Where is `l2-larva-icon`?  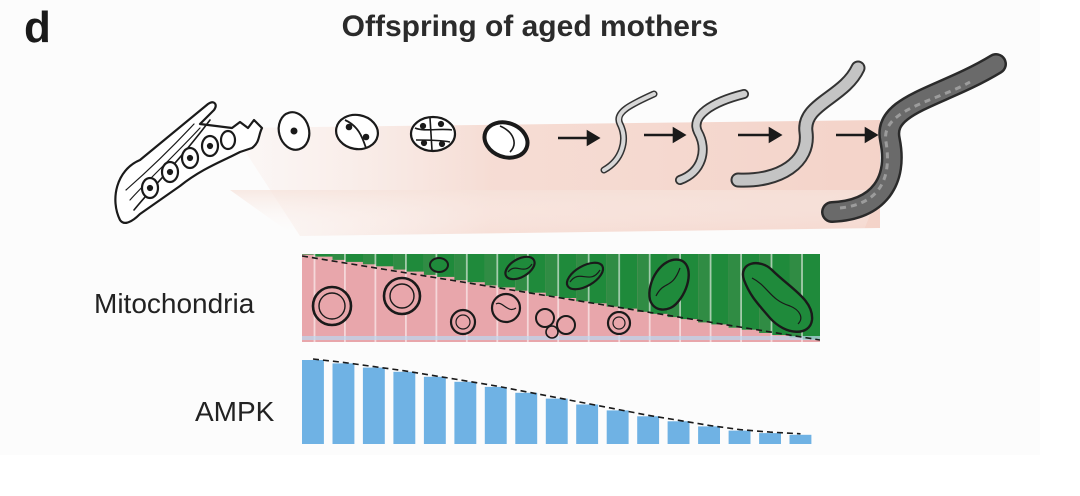 l2-larva-icon is located at coordinates (712, 137).